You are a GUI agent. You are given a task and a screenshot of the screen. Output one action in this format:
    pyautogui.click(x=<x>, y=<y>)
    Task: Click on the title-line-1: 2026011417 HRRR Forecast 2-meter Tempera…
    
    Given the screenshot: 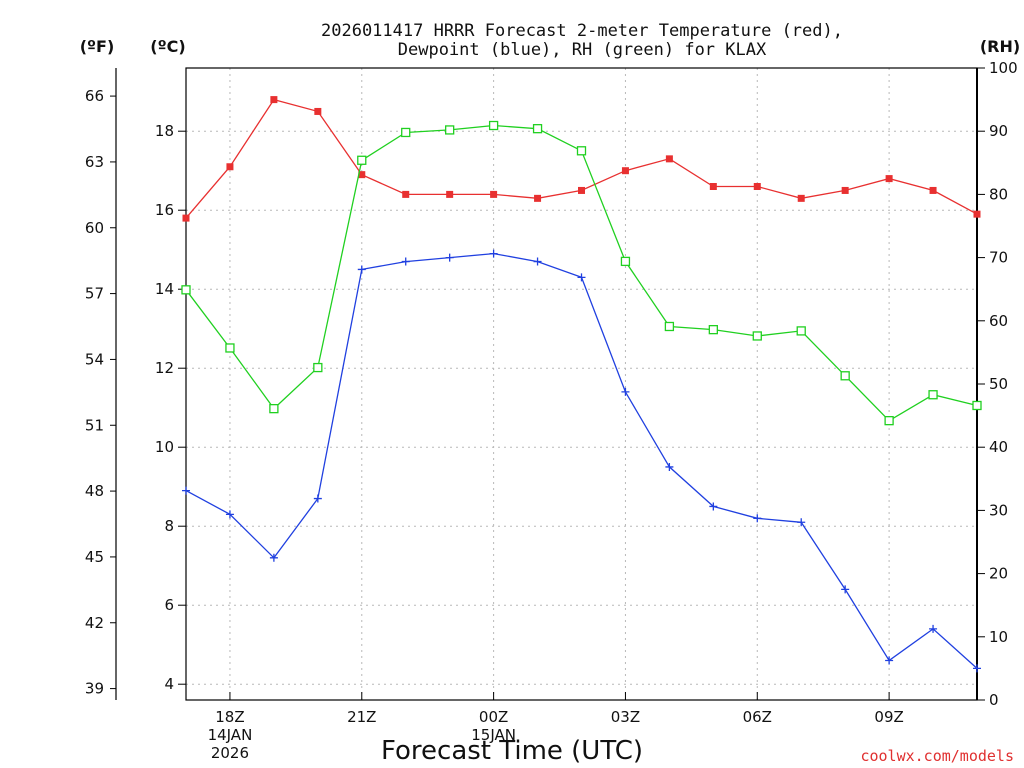 What is the action you would take?
    pyautogui.click(x=582, y=31)
    